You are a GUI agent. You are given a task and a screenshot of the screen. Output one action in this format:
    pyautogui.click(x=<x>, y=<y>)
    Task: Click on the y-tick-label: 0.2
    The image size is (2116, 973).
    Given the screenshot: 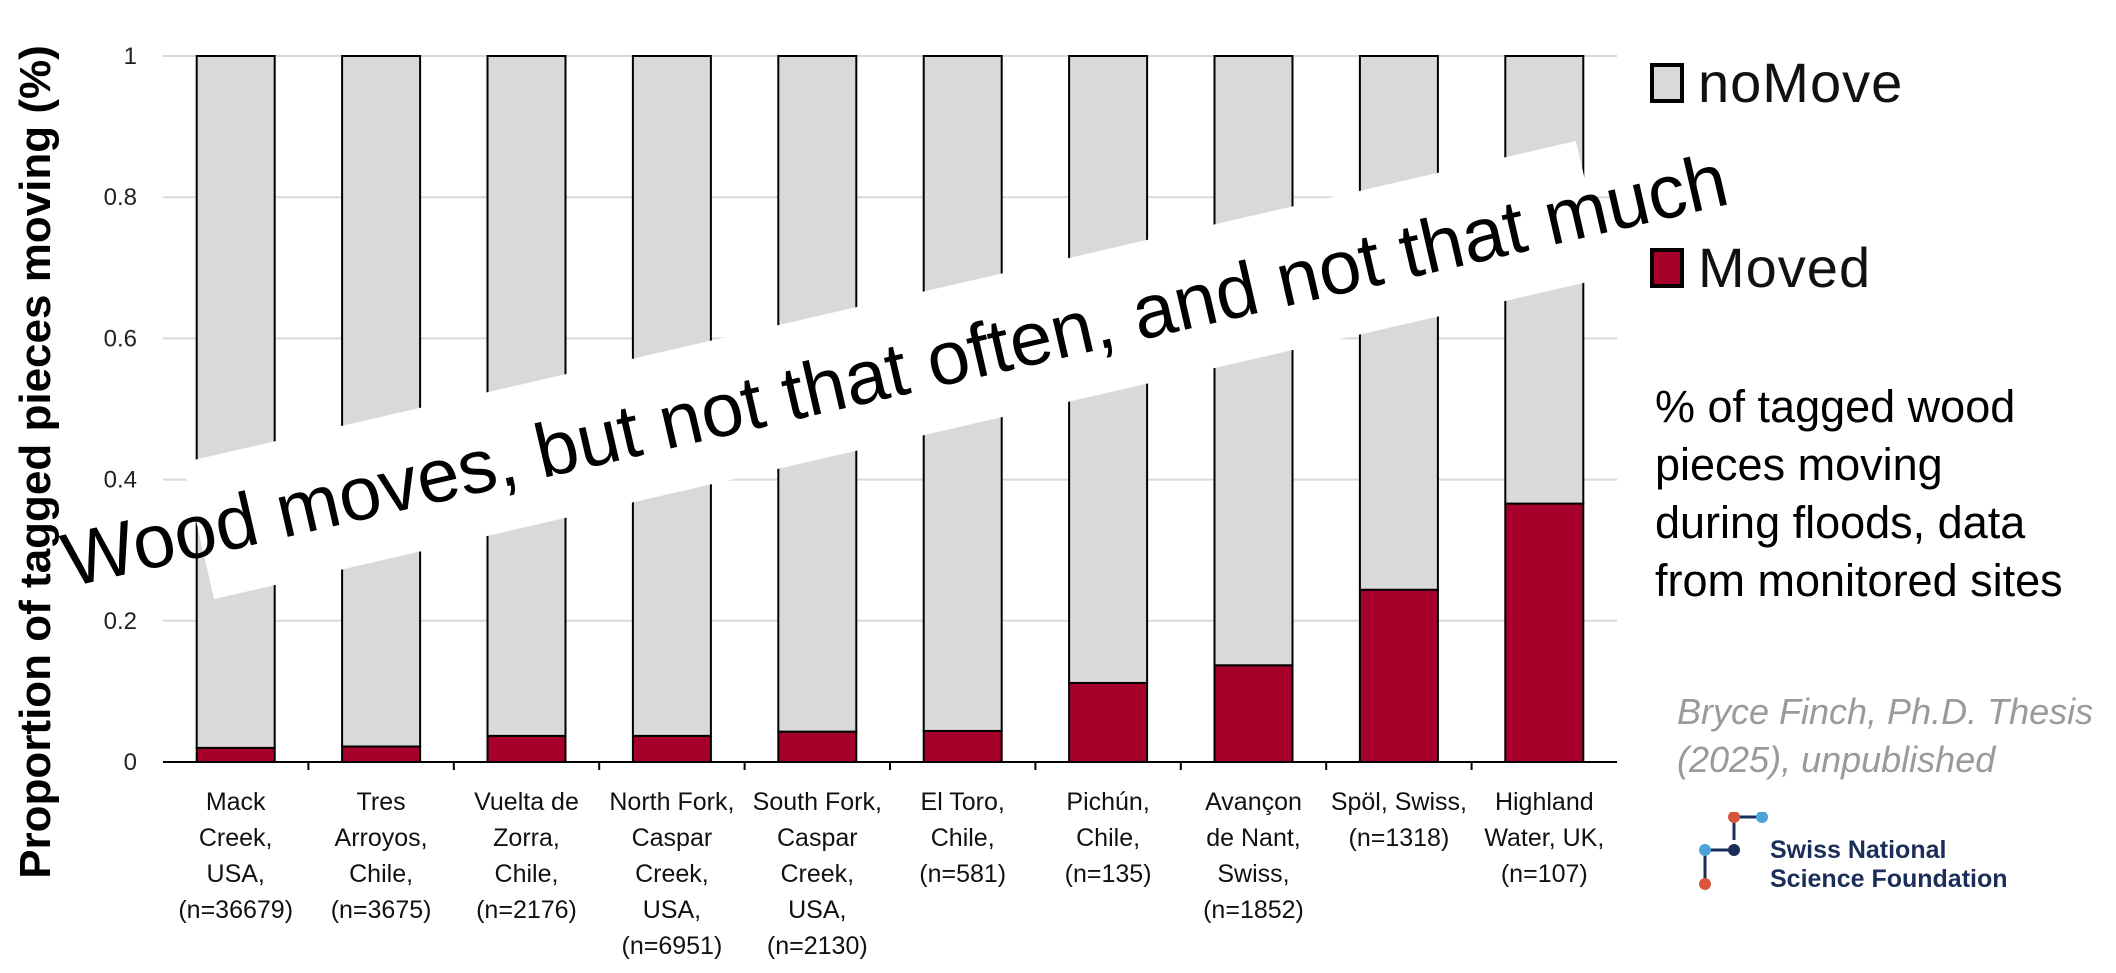 What is the action you would take?
    pyautogui.click(x=120, y=621)
    